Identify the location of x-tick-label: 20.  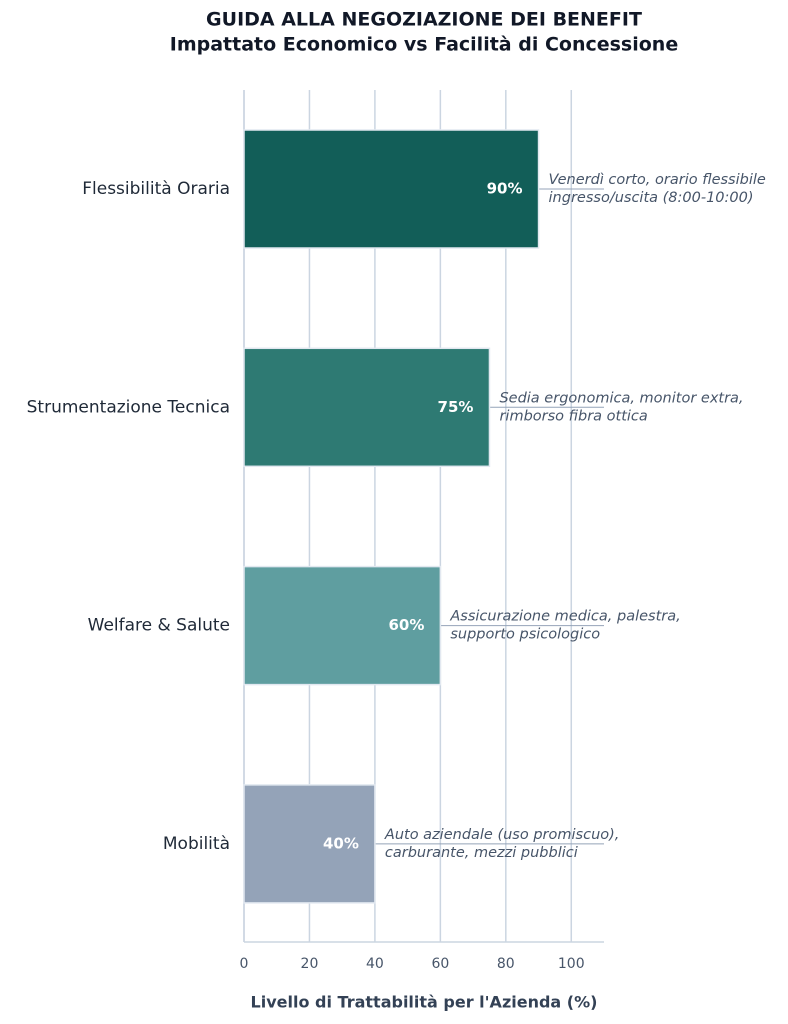
(310, 964).